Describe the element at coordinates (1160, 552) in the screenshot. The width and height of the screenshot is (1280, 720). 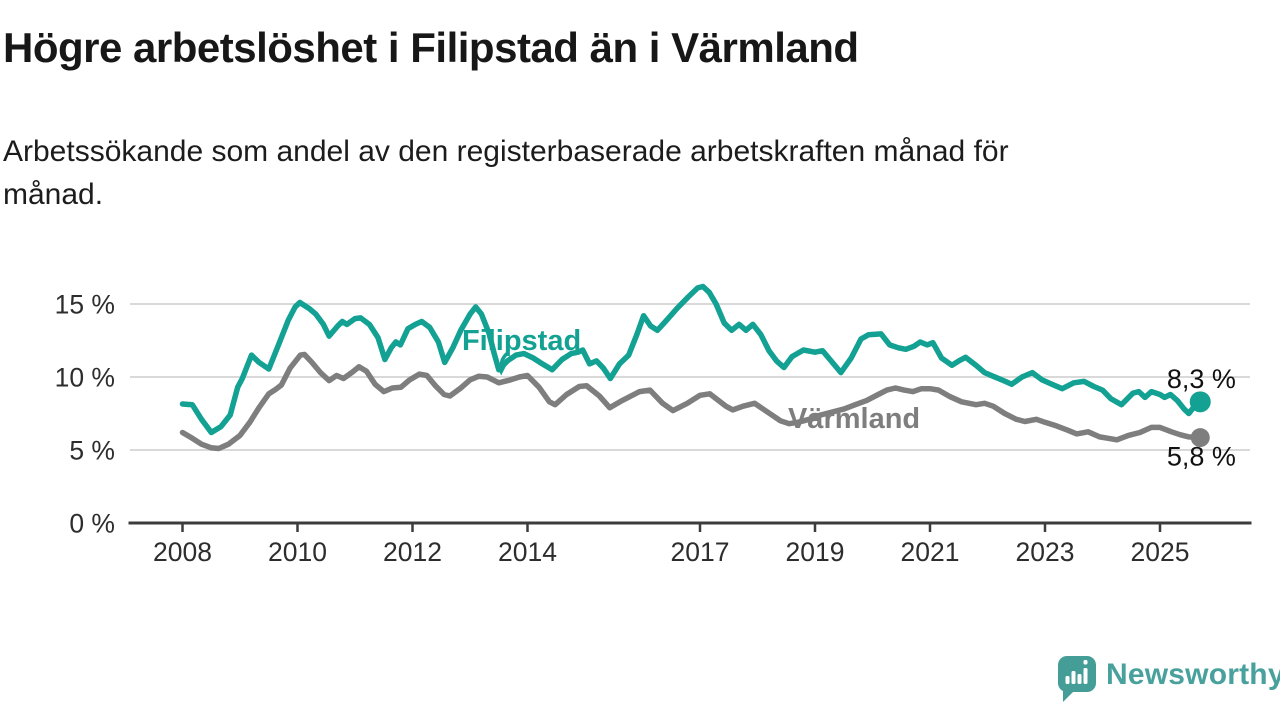
I see `x-tick-label: 2025` at that location.